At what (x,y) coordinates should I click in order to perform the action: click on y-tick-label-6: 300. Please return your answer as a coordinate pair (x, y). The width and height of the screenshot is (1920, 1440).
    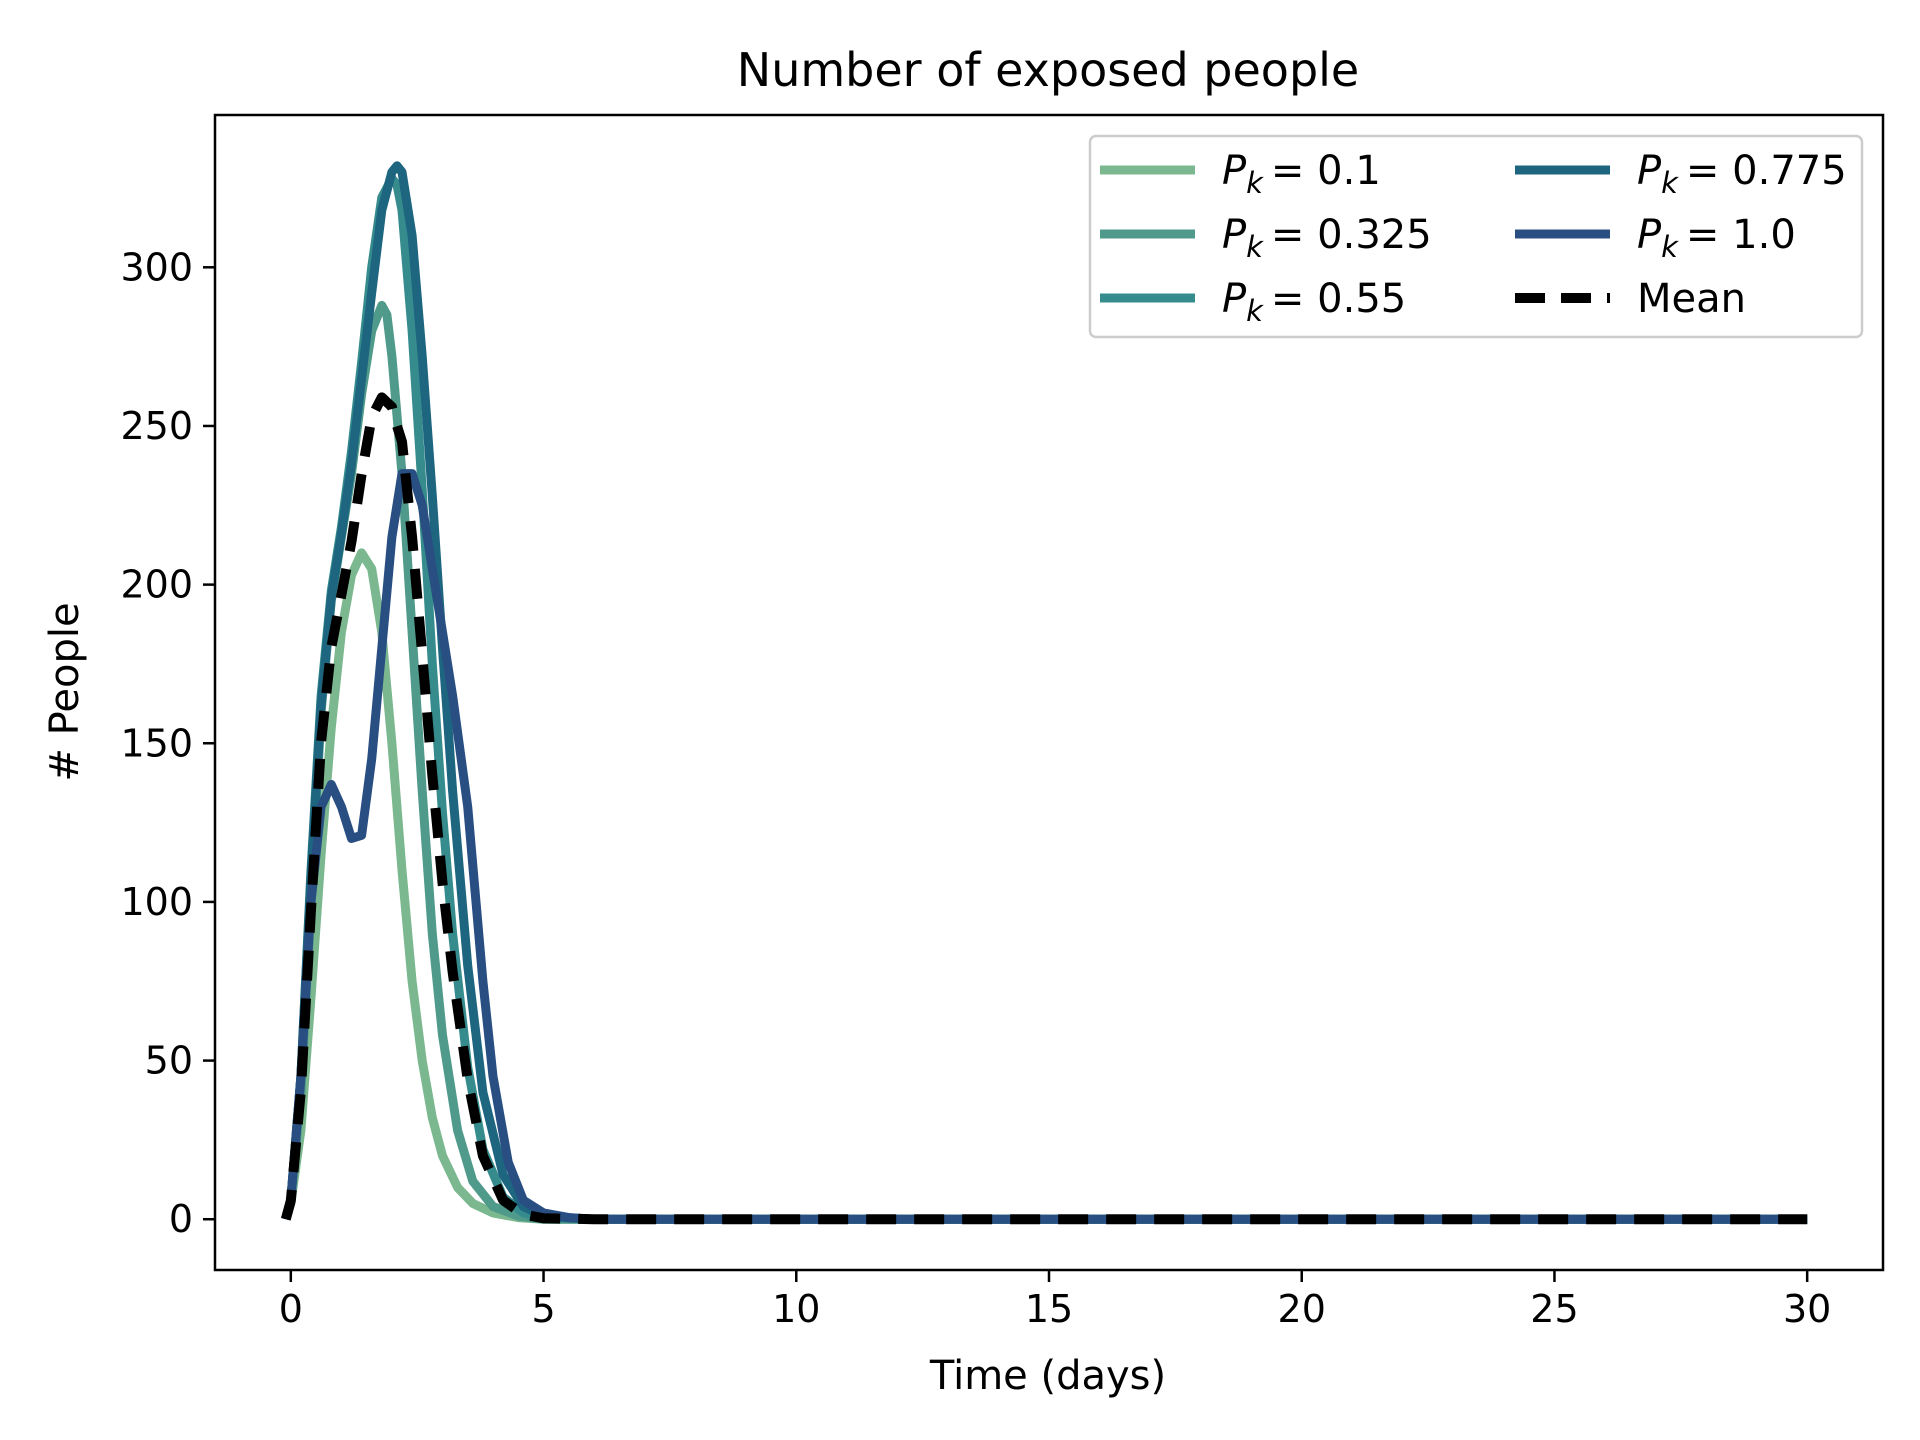
    Looking at the image, I should click on (156, 267).